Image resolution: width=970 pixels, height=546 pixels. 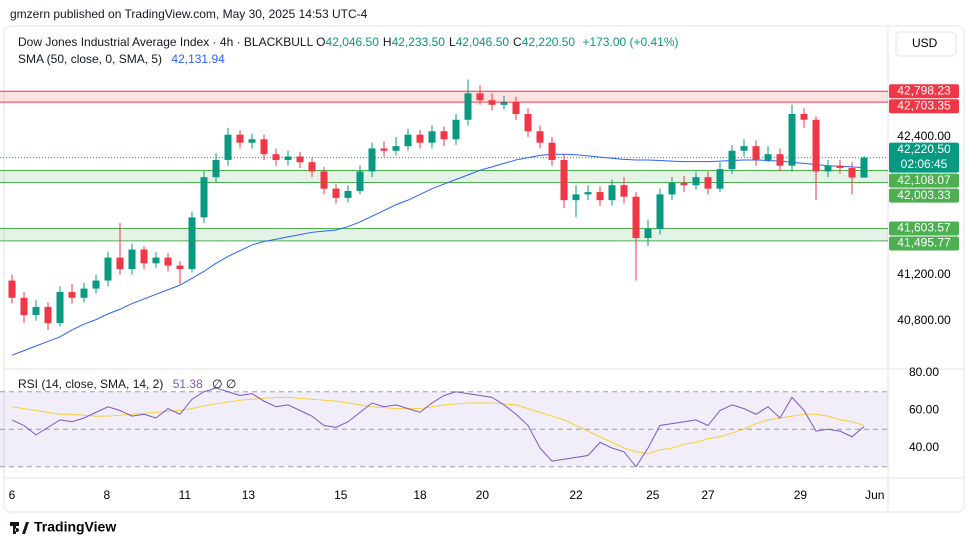 What do you see at coordinates (517, 42) in the screenshot?
I see `ohlc-key: C` at bounding box center [517, 42].